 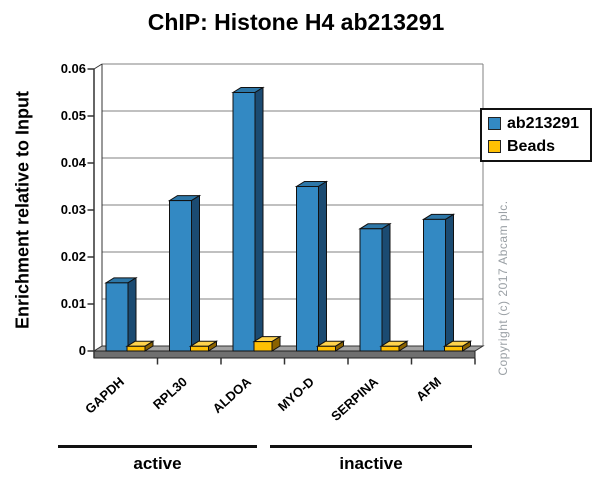 I want to click on y-tick-label-0.01: 0.01, so click(x=73, y=303).